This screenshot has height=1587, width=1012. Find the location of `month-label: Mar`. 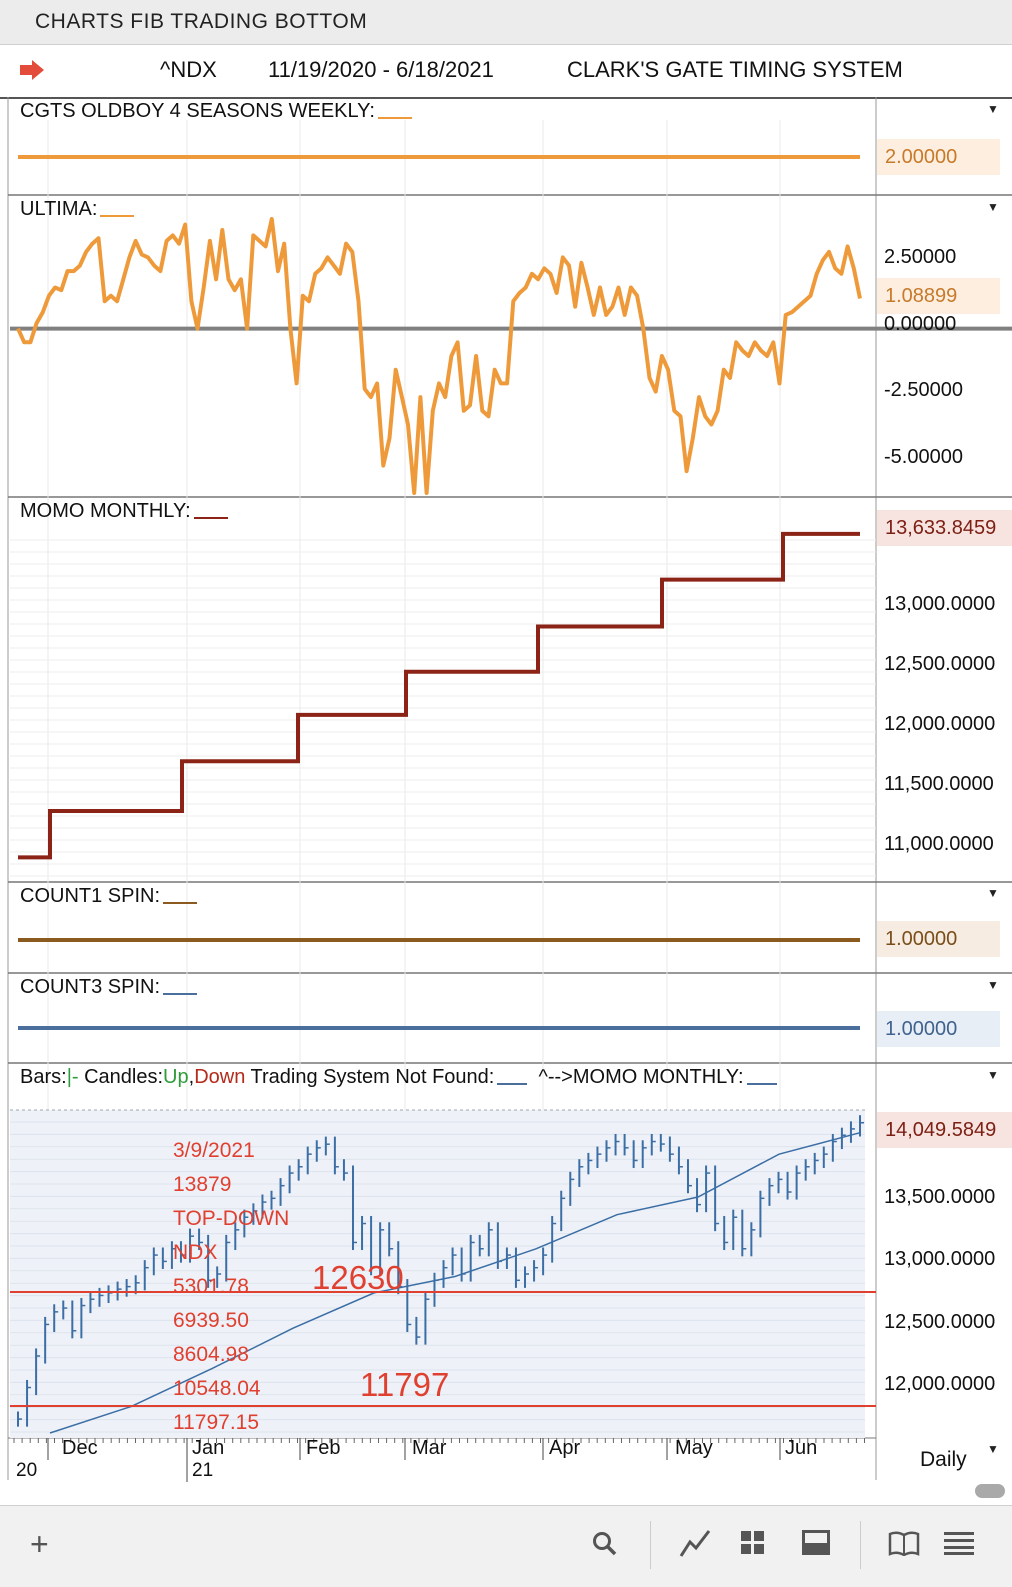

month-label: Mar is located at coordinates (429, 1448).